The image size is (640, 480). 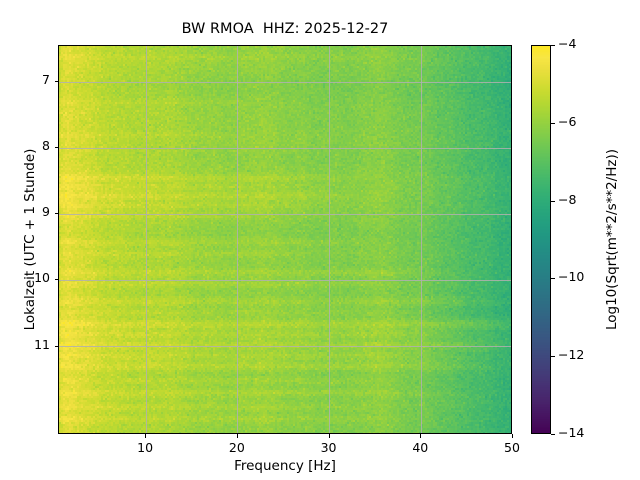 What do you see at coordinates (420, 447) in the screenshot?
I see `x-tick-label: 40` at bounding box center [420, 447].